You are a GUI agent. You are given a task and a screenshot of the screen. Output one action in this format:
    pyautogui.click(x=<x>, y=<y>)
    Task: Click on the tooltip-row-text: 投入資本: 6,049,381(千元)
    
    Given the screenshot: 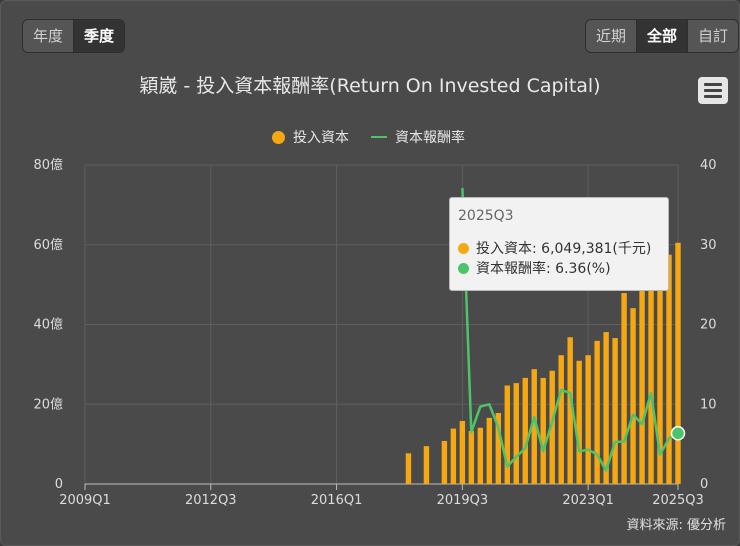 What is the action you would take?
    pyautogui.click(x=564, y=249)
    